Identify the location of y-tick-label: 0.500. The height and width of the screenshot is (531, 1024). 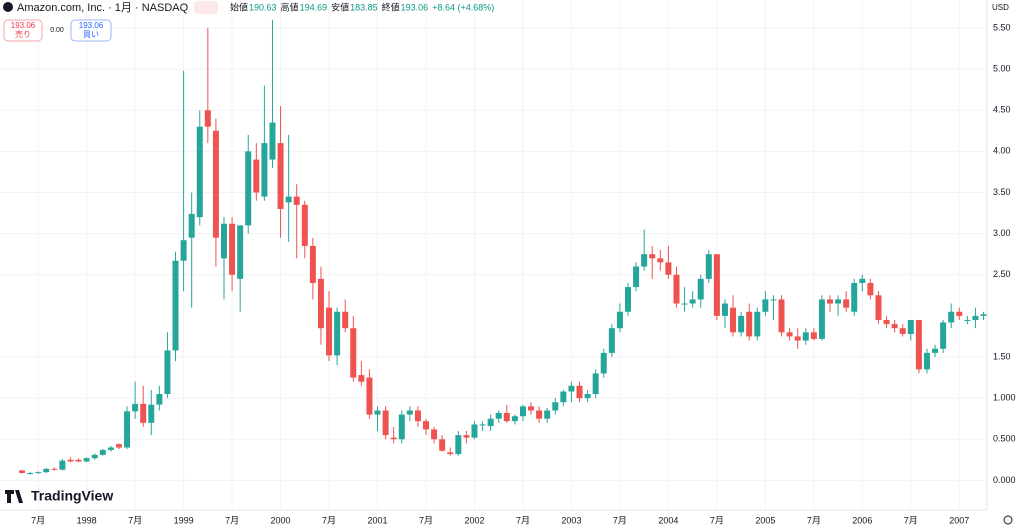
(1004, 439).